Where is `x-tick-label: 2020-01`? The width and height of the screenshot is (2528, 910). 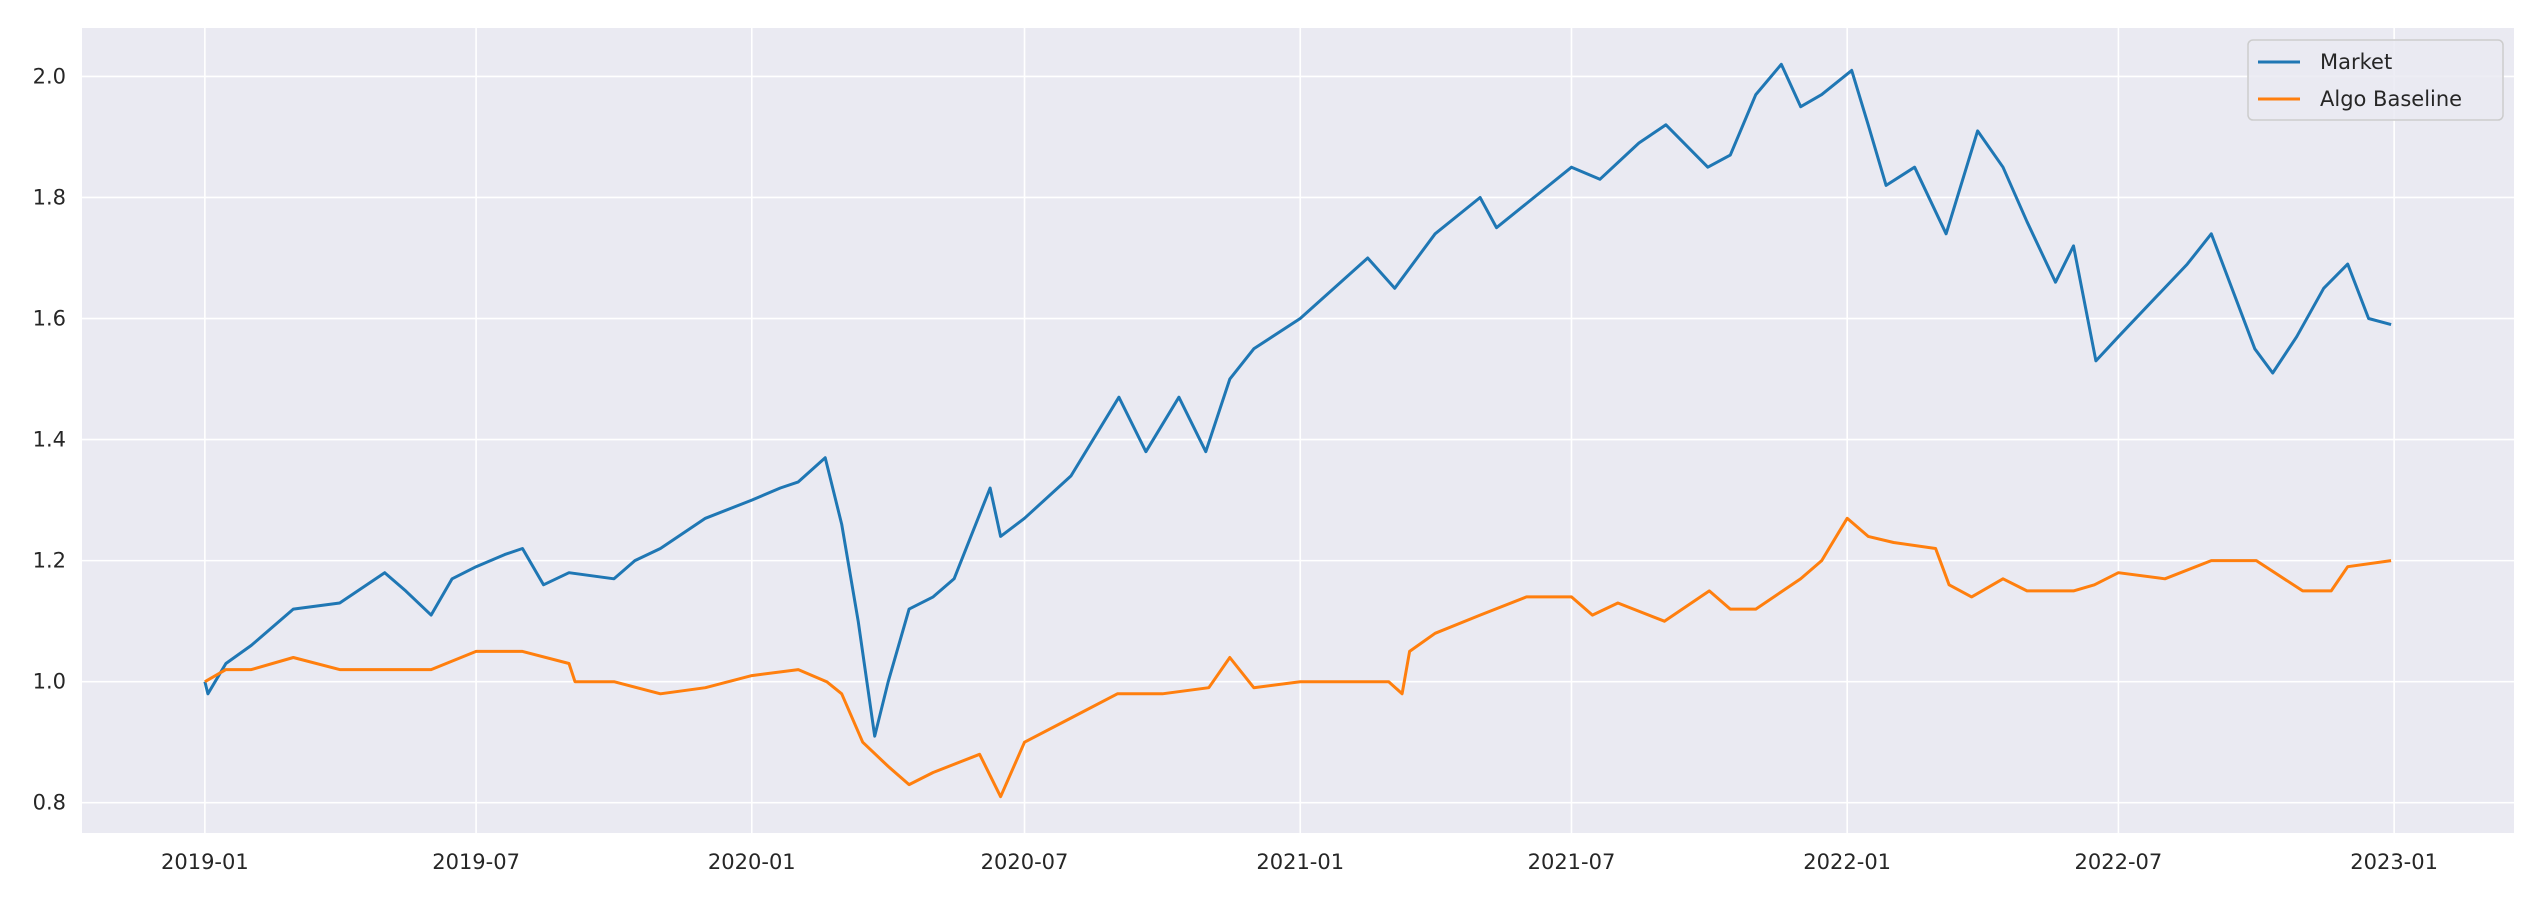 x-tick-label: 2020-01 is located at coordinates (752, 862).